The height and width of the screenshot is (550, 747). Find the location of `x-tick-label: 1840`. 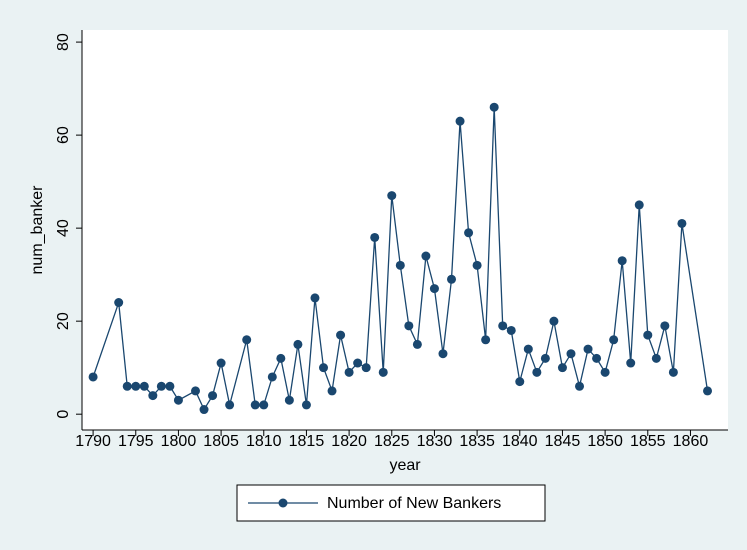

x-tick-label: 1840 is located at coordinates (520, 441).